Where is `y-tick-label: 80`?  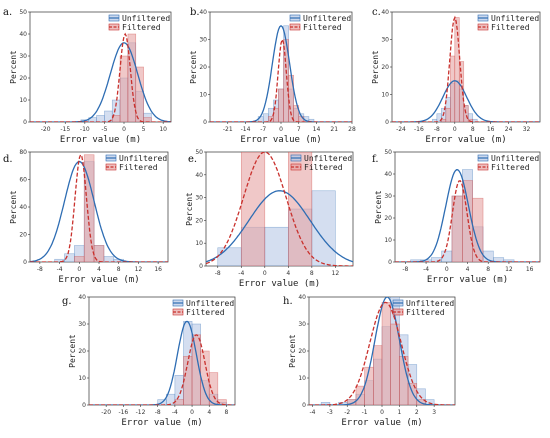 y-tick-label: 80 is located at coordinates (23, 152).